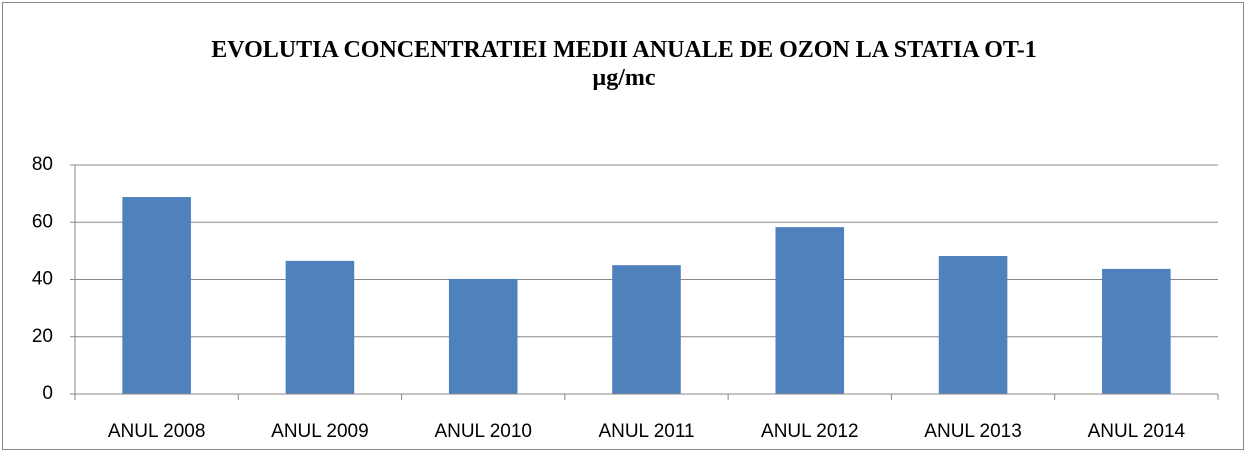 The height and width of the screenshot is (452, 1248). Describe the element at coordinates (646, 431) in the screenshot. I see `x-tick-label: ANUL 2011` at that location.